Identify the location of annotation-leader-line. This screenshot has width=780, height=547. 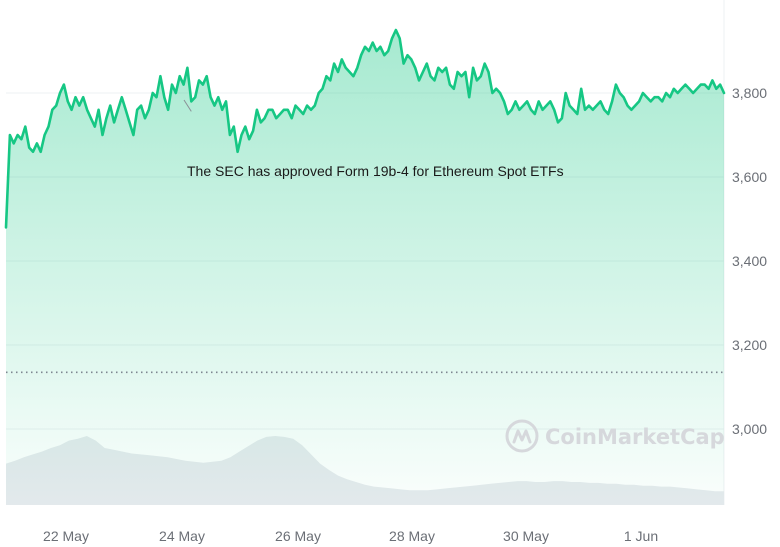
(187, 105).